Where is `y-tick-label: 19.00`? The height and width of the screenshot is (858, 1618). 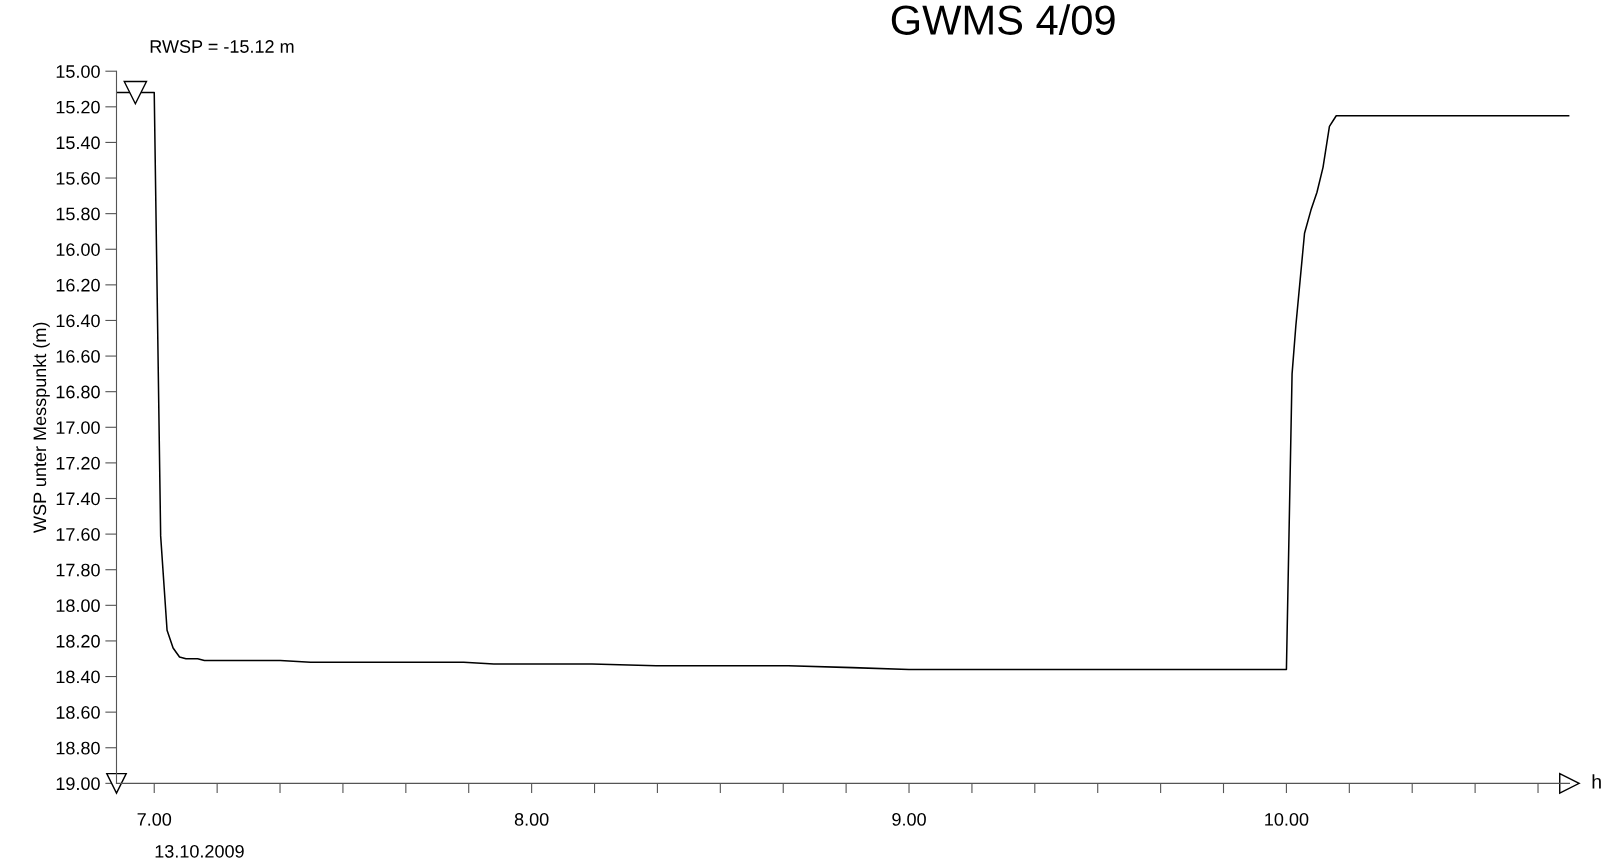 y-tick-label: 19.00 is located at coordinates (78, 784).